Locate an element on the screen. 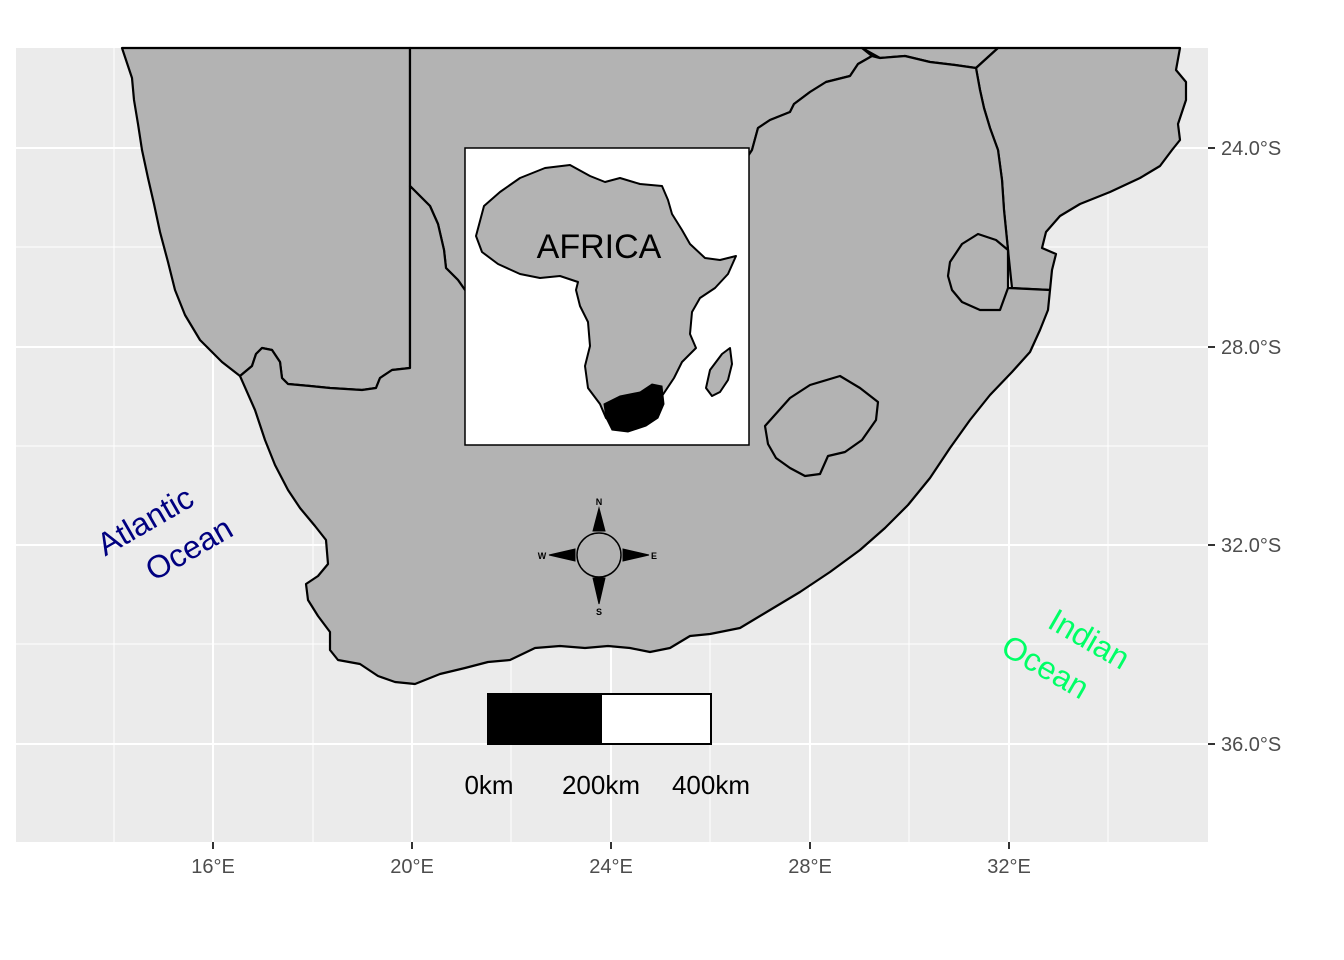  x-axis: 16°E 20°E 24°E 28°E 32°E is located at coordinates (611, 860).